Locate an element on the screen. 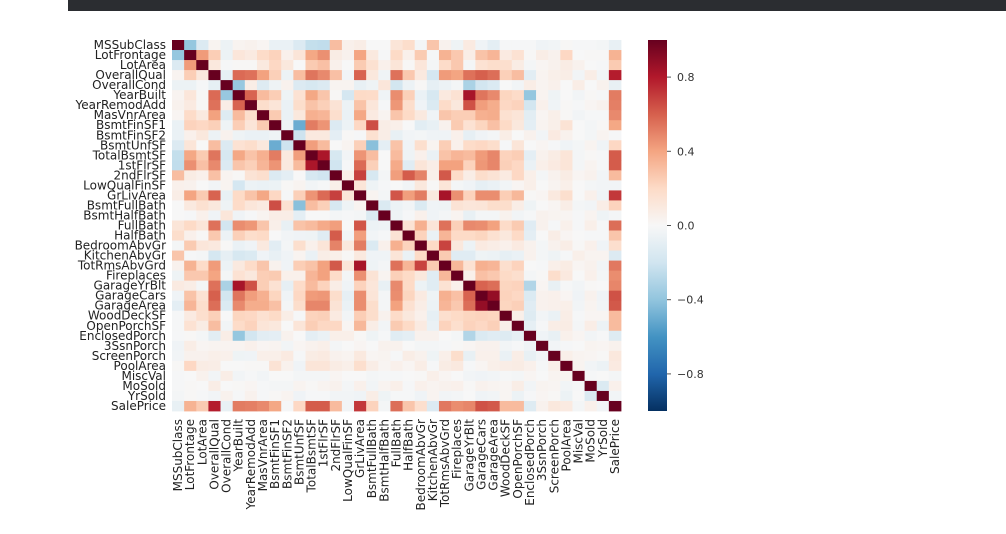 Image resolution: width=1006 pixels, height=534 pixels. x-tick-label: FullBath is located at coordinates (397, 443).